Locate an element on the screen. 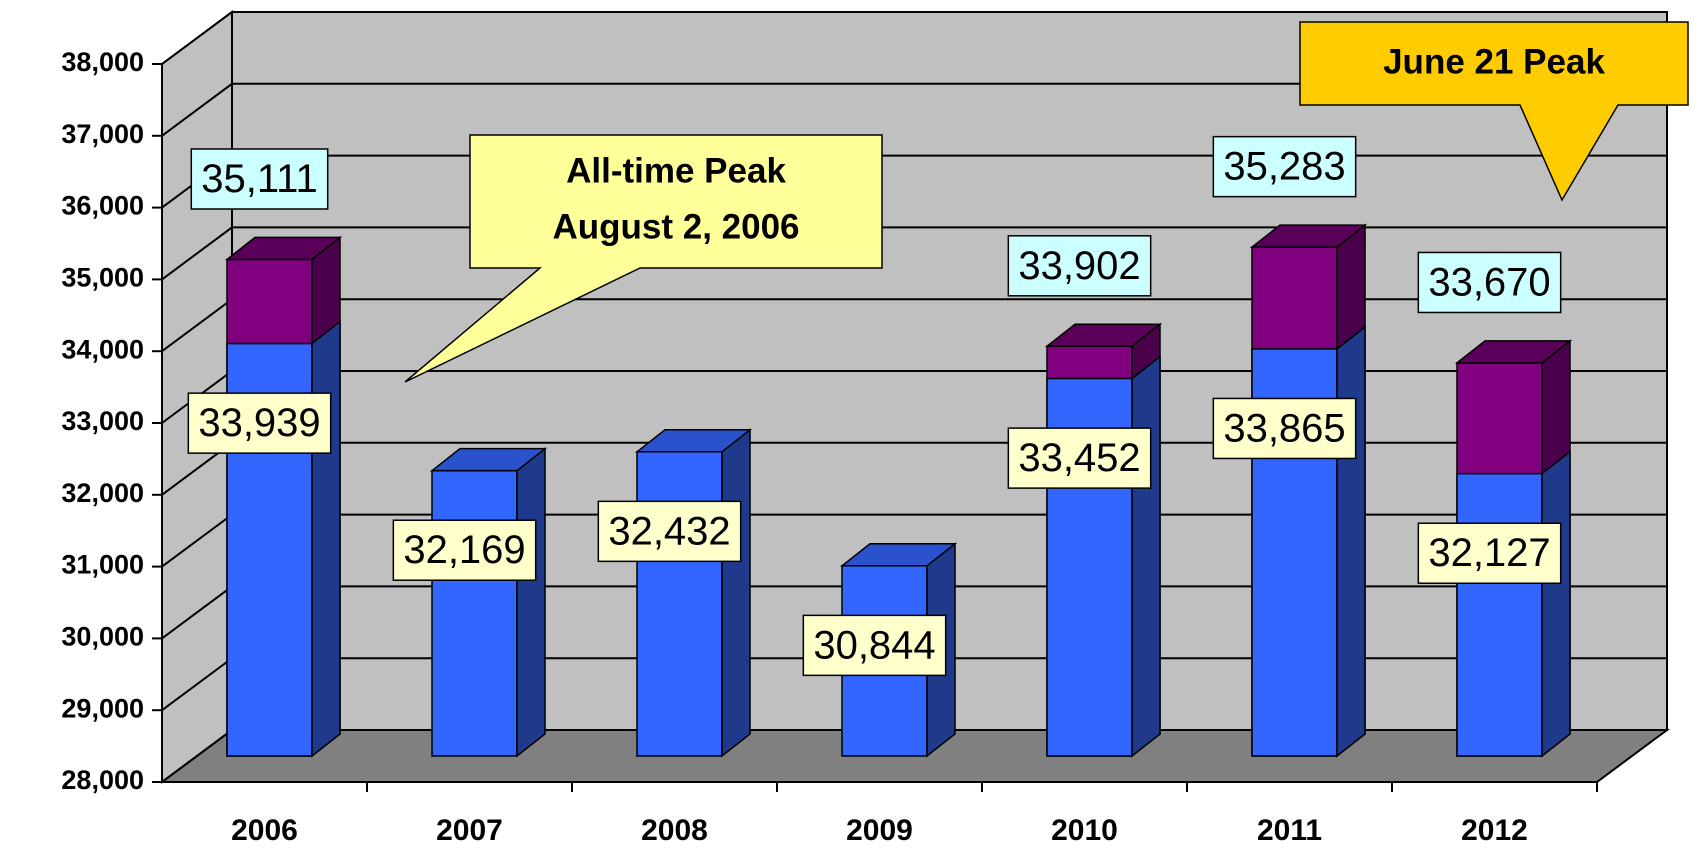 The width and height of the screenshot is (1694, 849). x-tick-label: 2008 is located at coordinates (674, 830).